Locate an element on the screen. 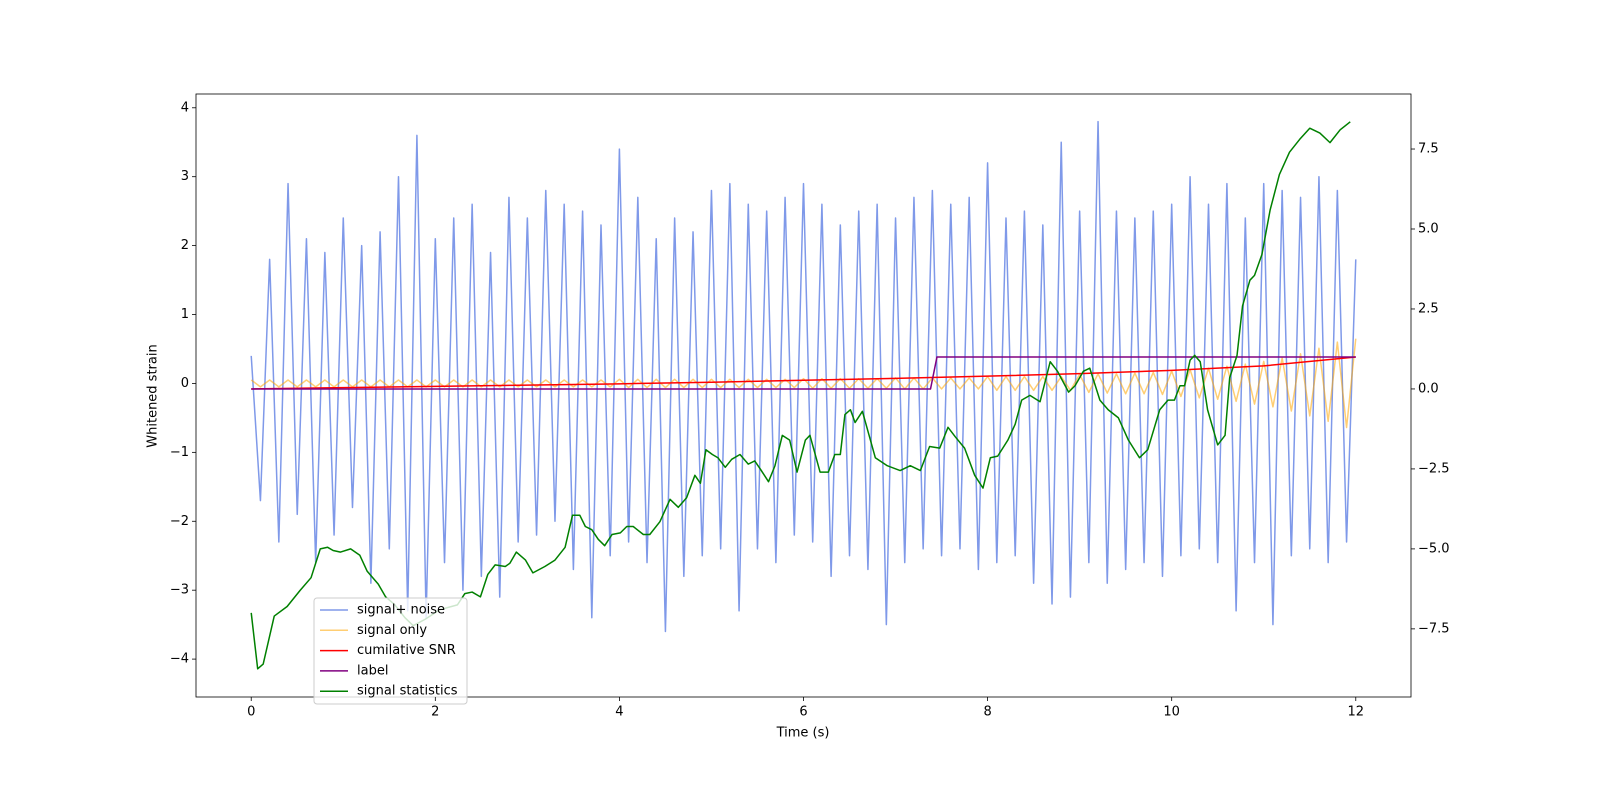 The image size is (1600, 800). y-tick-label: −3 is located at coordinates (179, 590).